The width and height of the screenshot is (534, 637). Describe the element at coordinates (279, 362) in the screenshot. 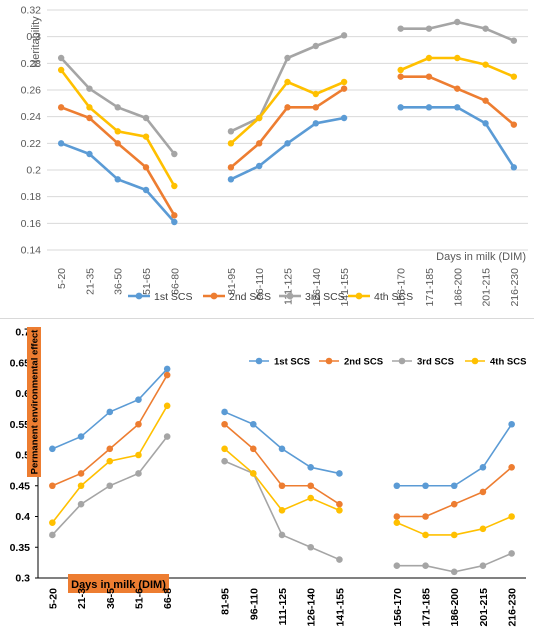

I see `legend-item-1st-scs: 1st SCS` at that location.